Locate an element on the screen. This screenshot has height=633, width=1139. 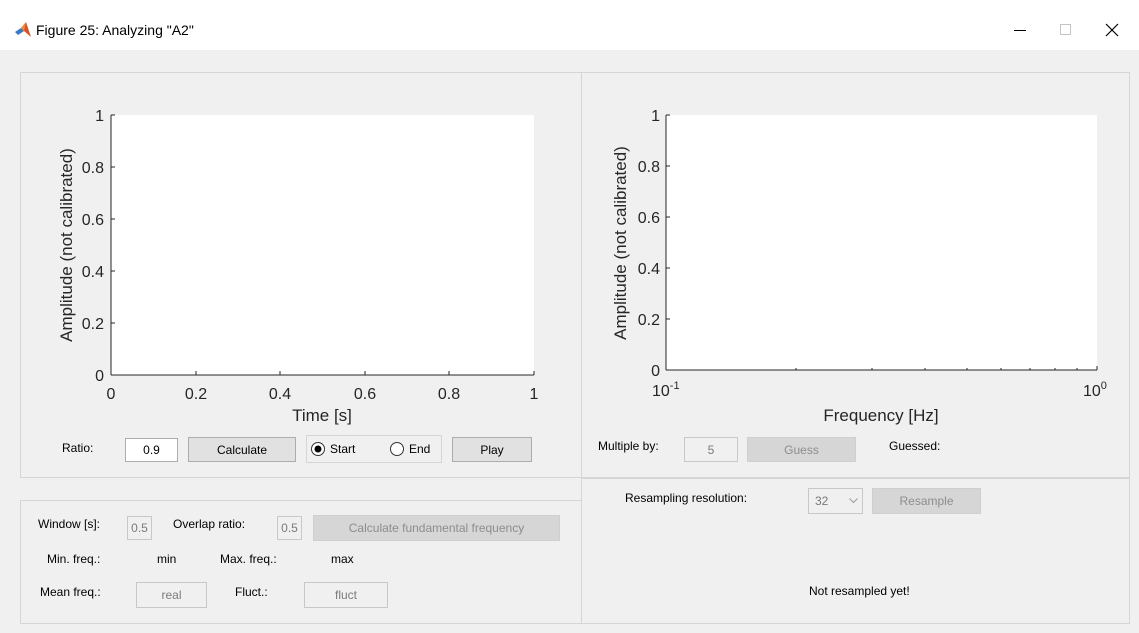
overlap-input: 0.5 is located at coordinates (289, 528).